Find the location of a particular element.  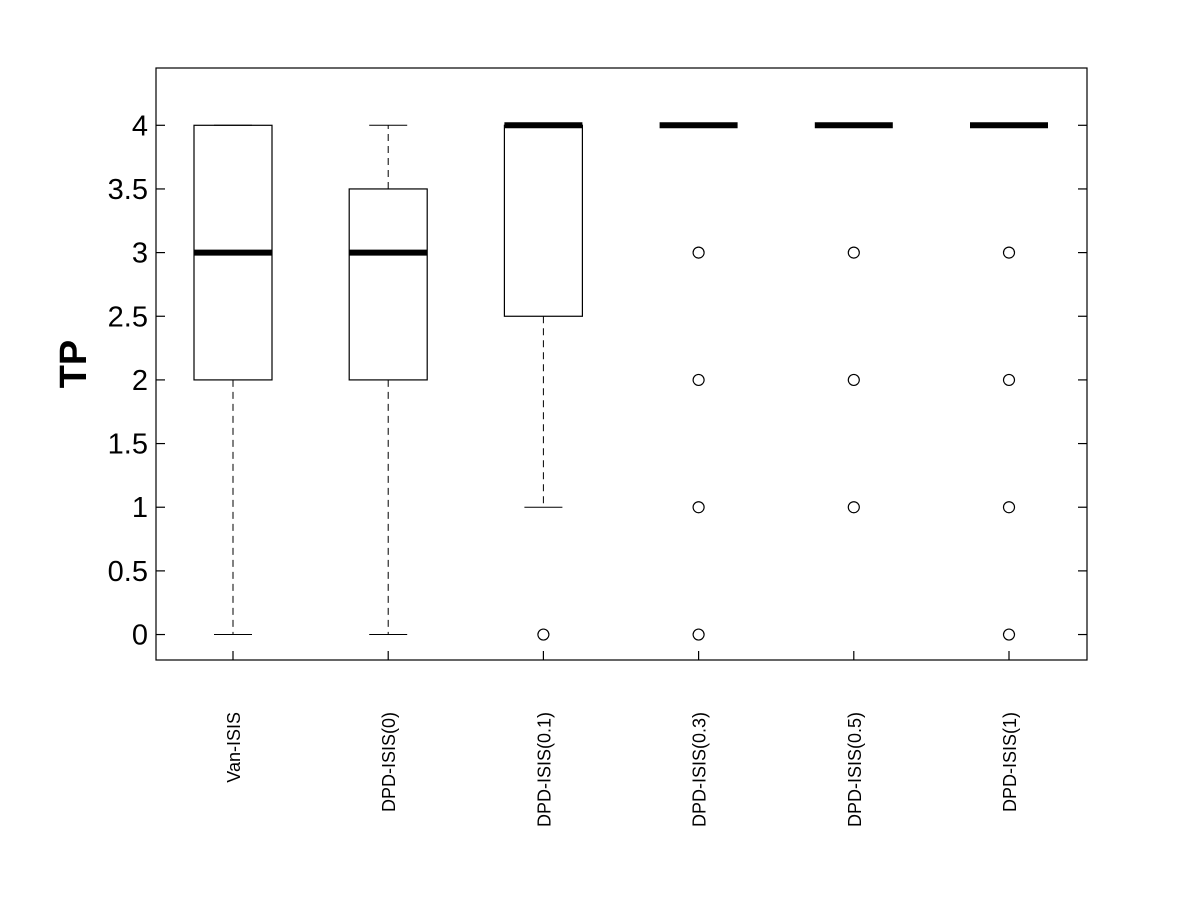

x-tick-label: Van-ISIS is located at coordinates (234, 747).